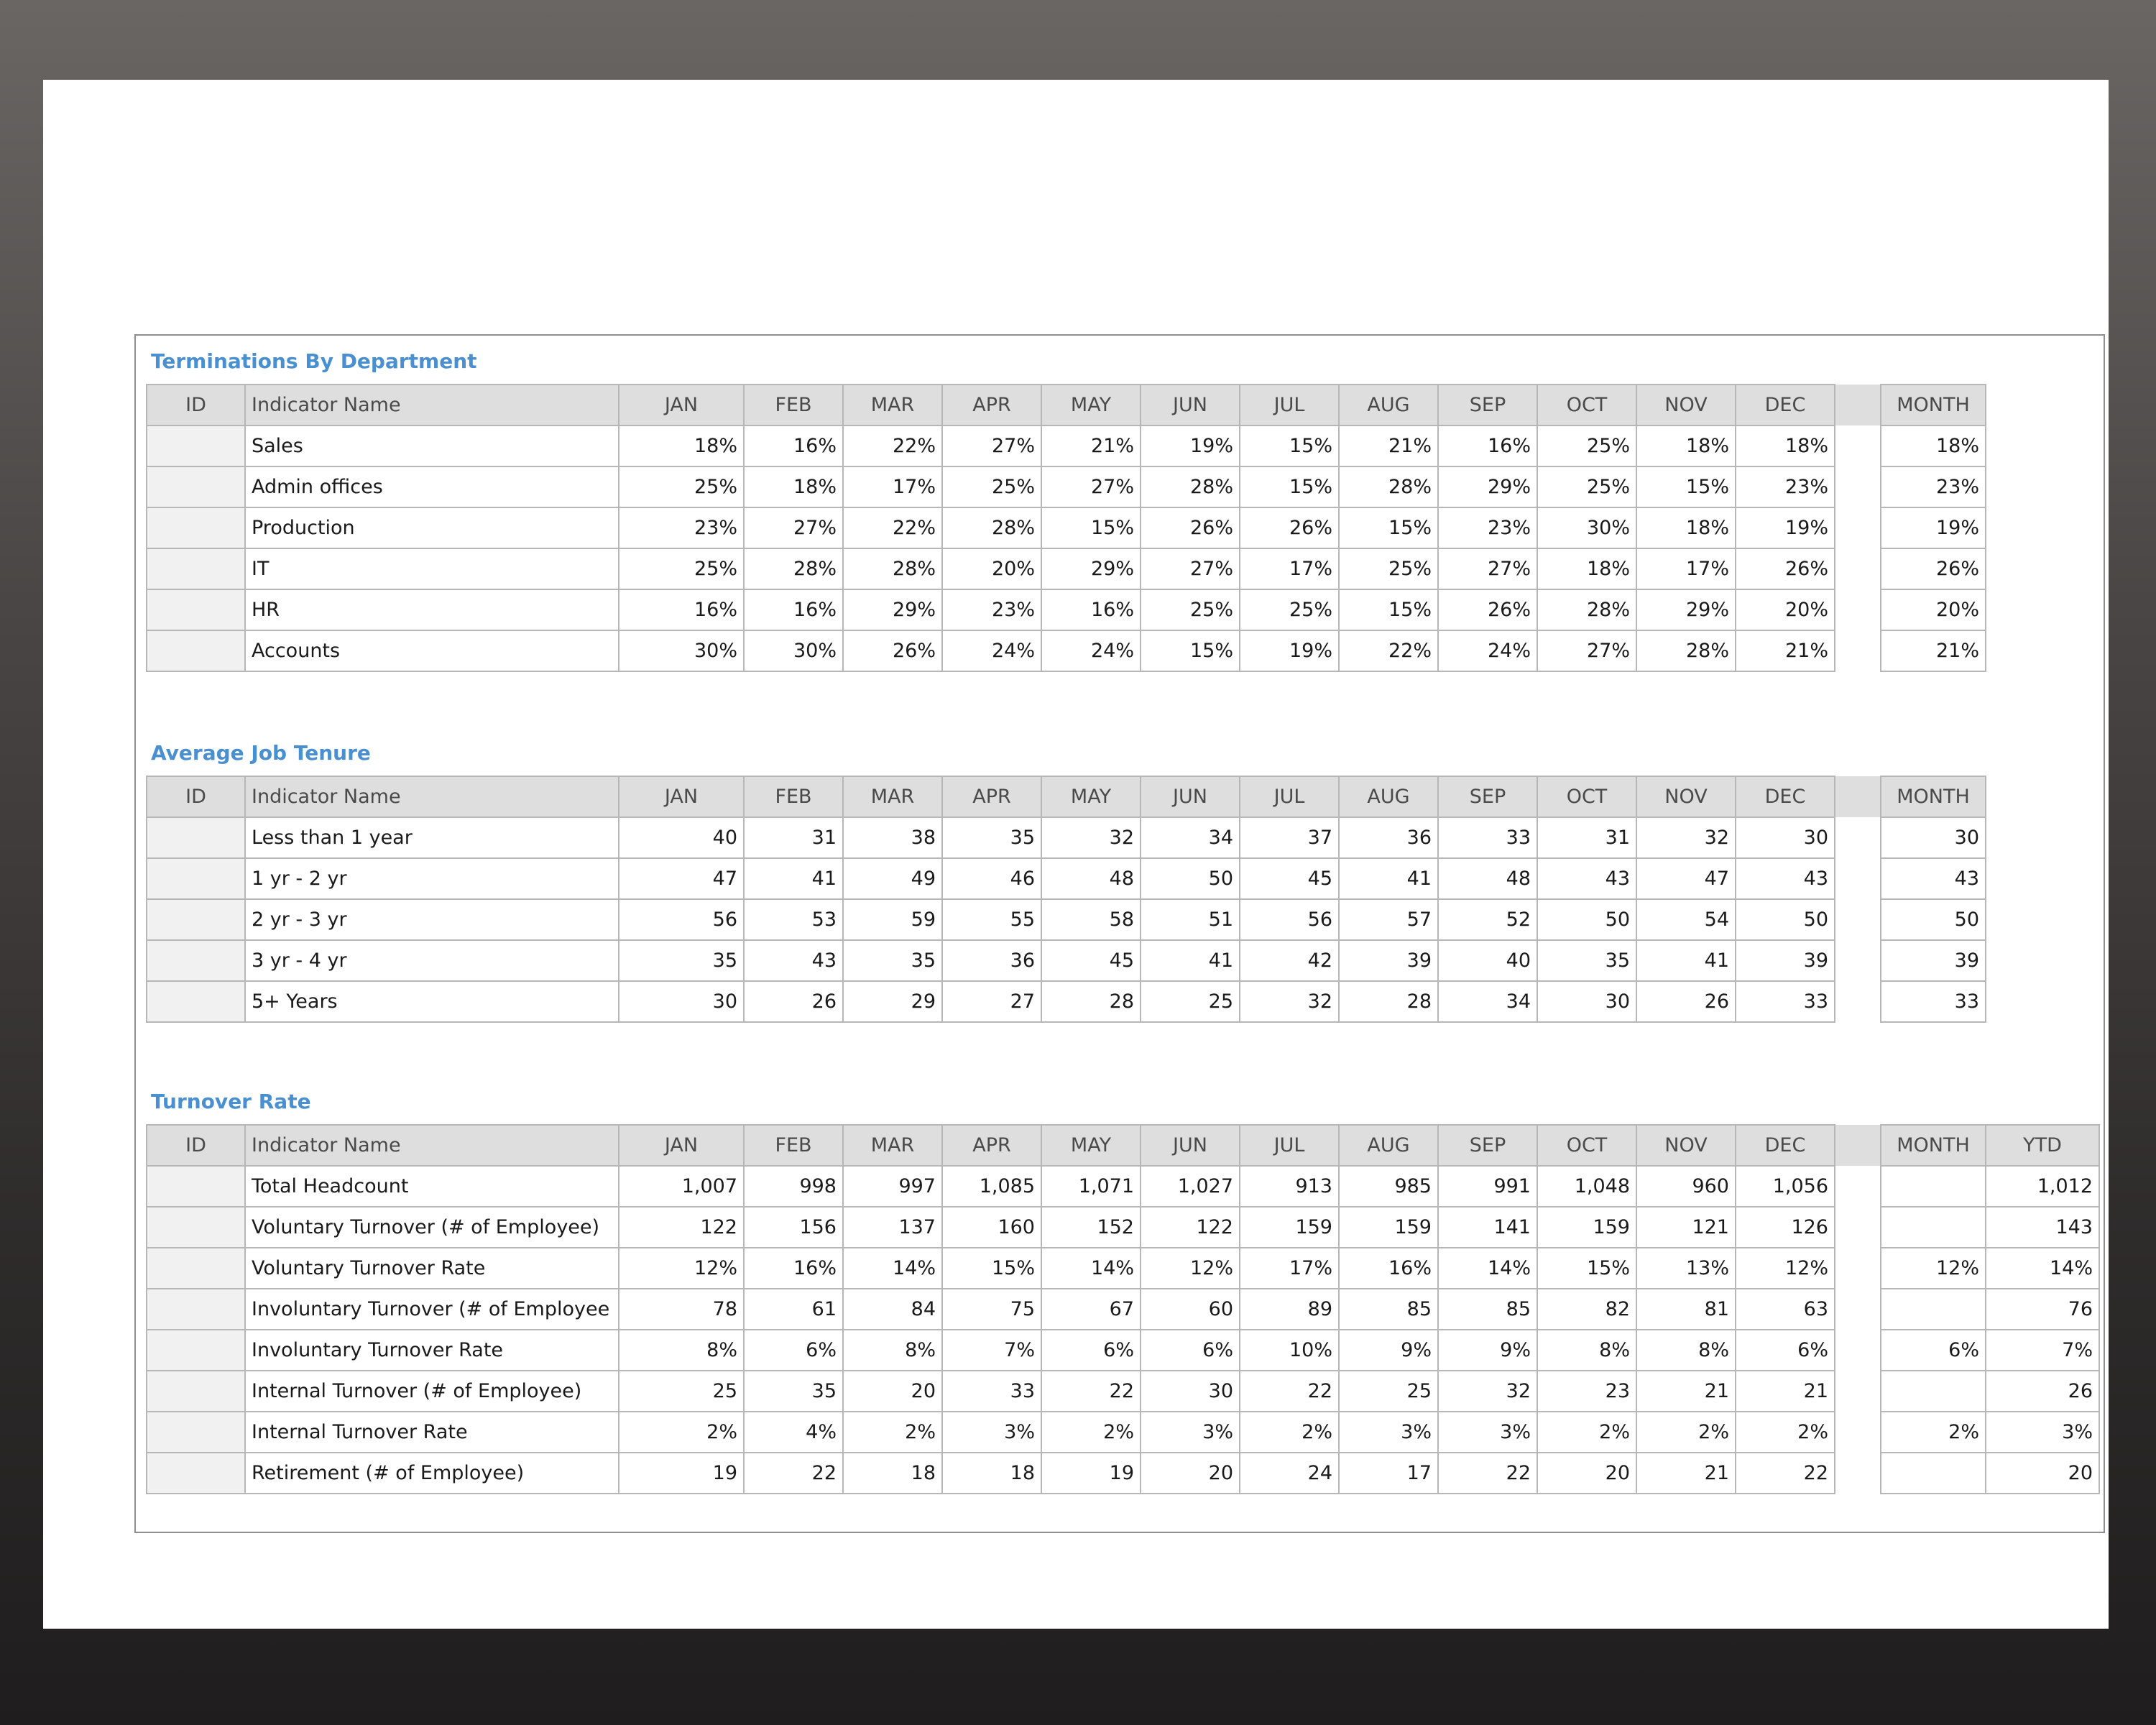  I want to click on value-cell-dec: 20%, so click(1785, 610).